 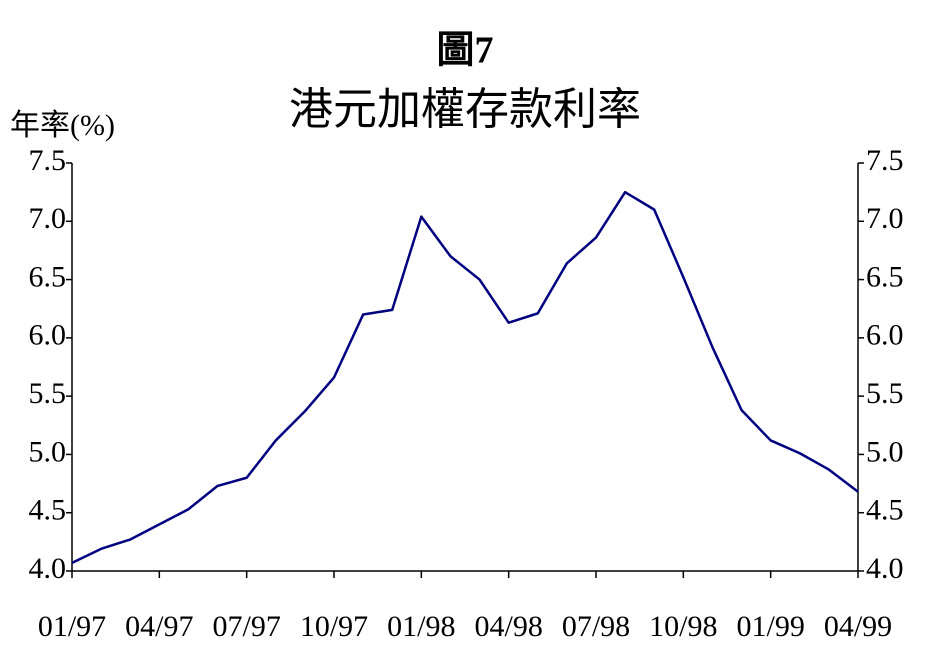 I want to click on chart-title: 圖7, so click(x=464, y=51).